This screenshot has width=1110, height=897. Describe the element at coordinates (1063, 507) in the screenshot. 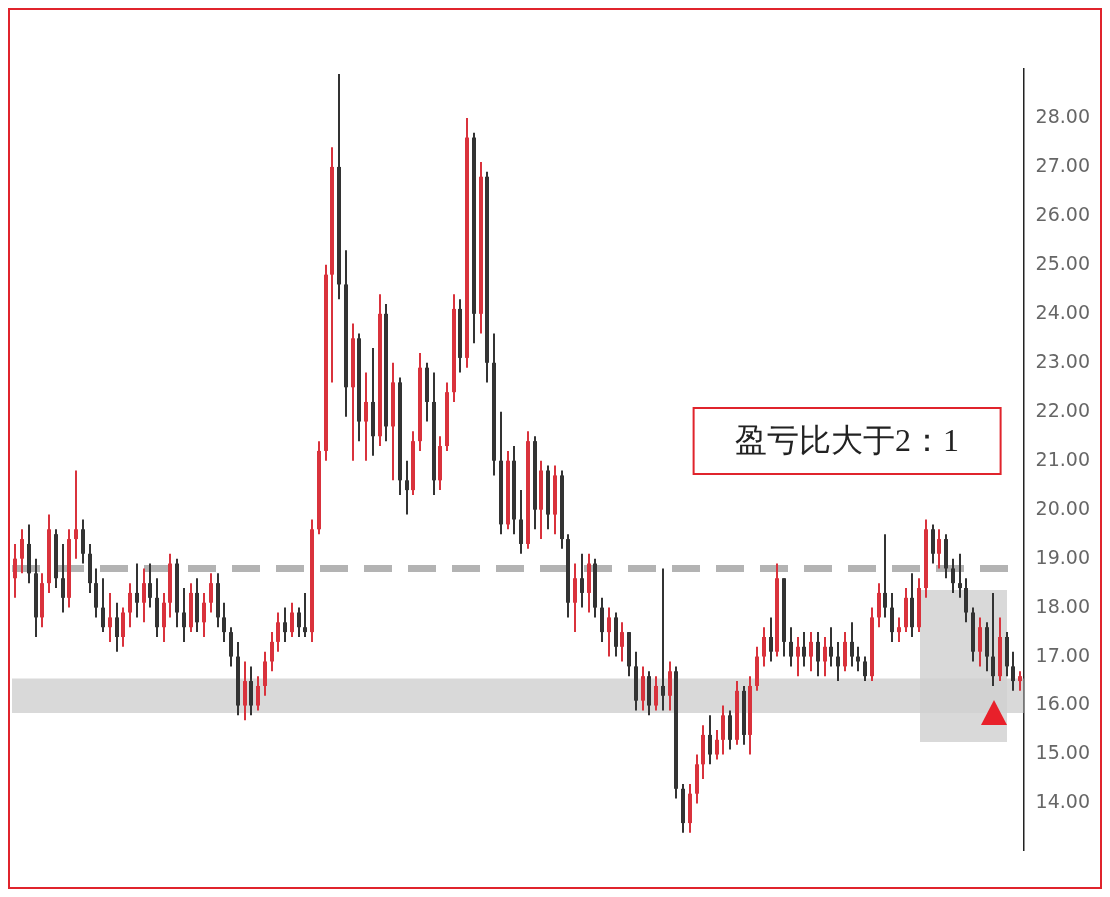

I see `y-tick-label: 20.00` at that location.